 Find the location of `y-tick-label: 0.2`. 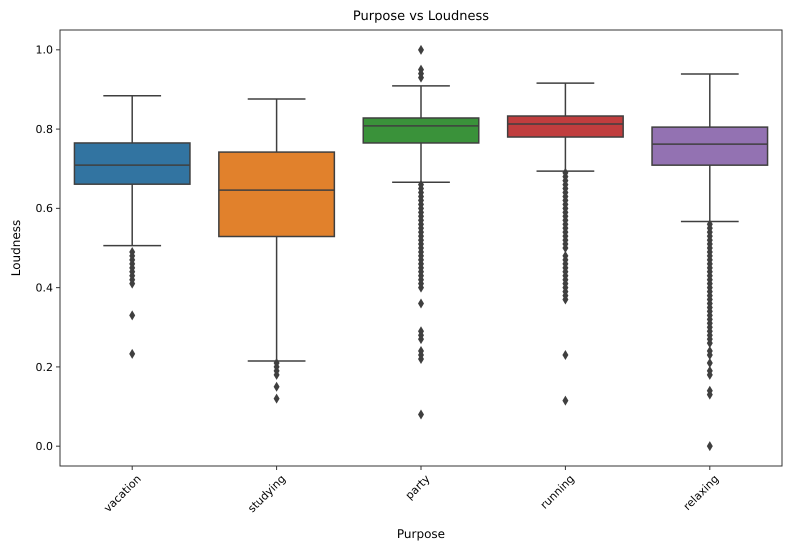

y-tick-label: 0.2 is located at coordinates (44, 367).